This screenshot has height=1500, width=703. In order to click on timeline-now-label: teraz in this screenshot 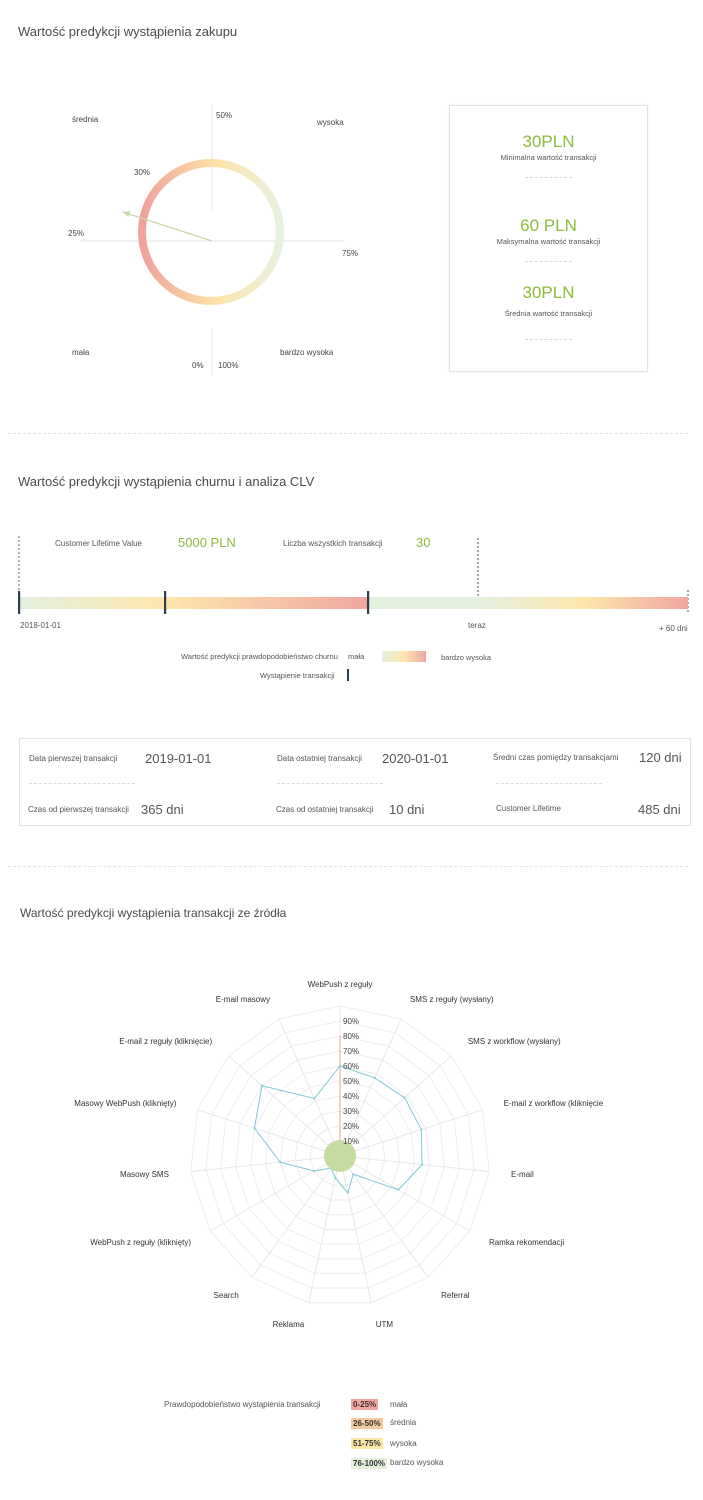, I will do `click(477, 625)`.